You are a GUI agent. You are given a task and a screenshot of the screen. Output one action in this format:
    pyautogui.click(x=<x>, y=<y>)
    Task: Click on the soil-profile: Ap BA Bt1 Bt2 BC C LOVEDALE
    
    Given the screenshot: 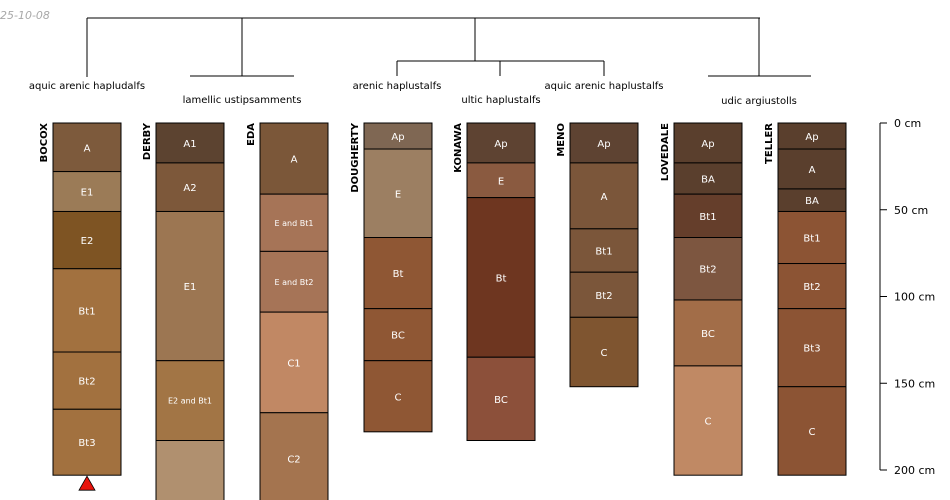 What is the action you would take?
    pyautogui.click(x=701, y=299)
    